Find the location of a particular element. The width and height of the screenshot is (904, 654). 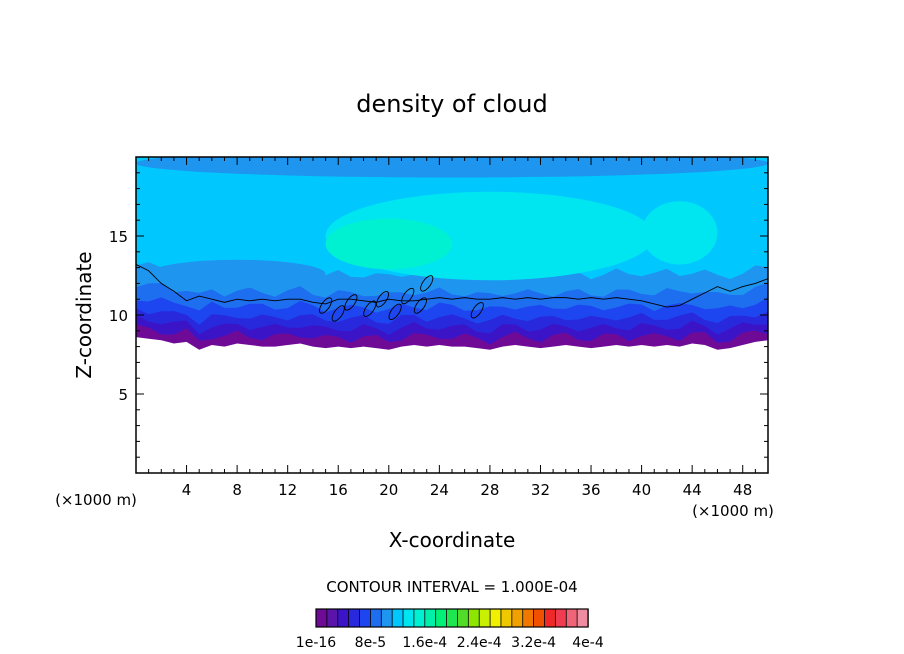

x-tick-label: 12 is located at coordinates (287, 490).